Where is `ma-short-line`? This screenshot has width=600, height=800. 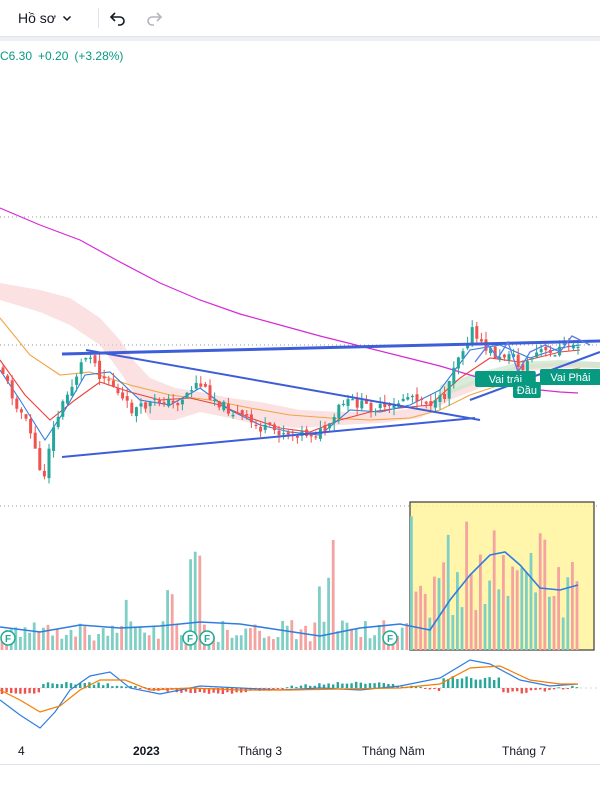 ma-short-line is located at coordinates (290, 391).